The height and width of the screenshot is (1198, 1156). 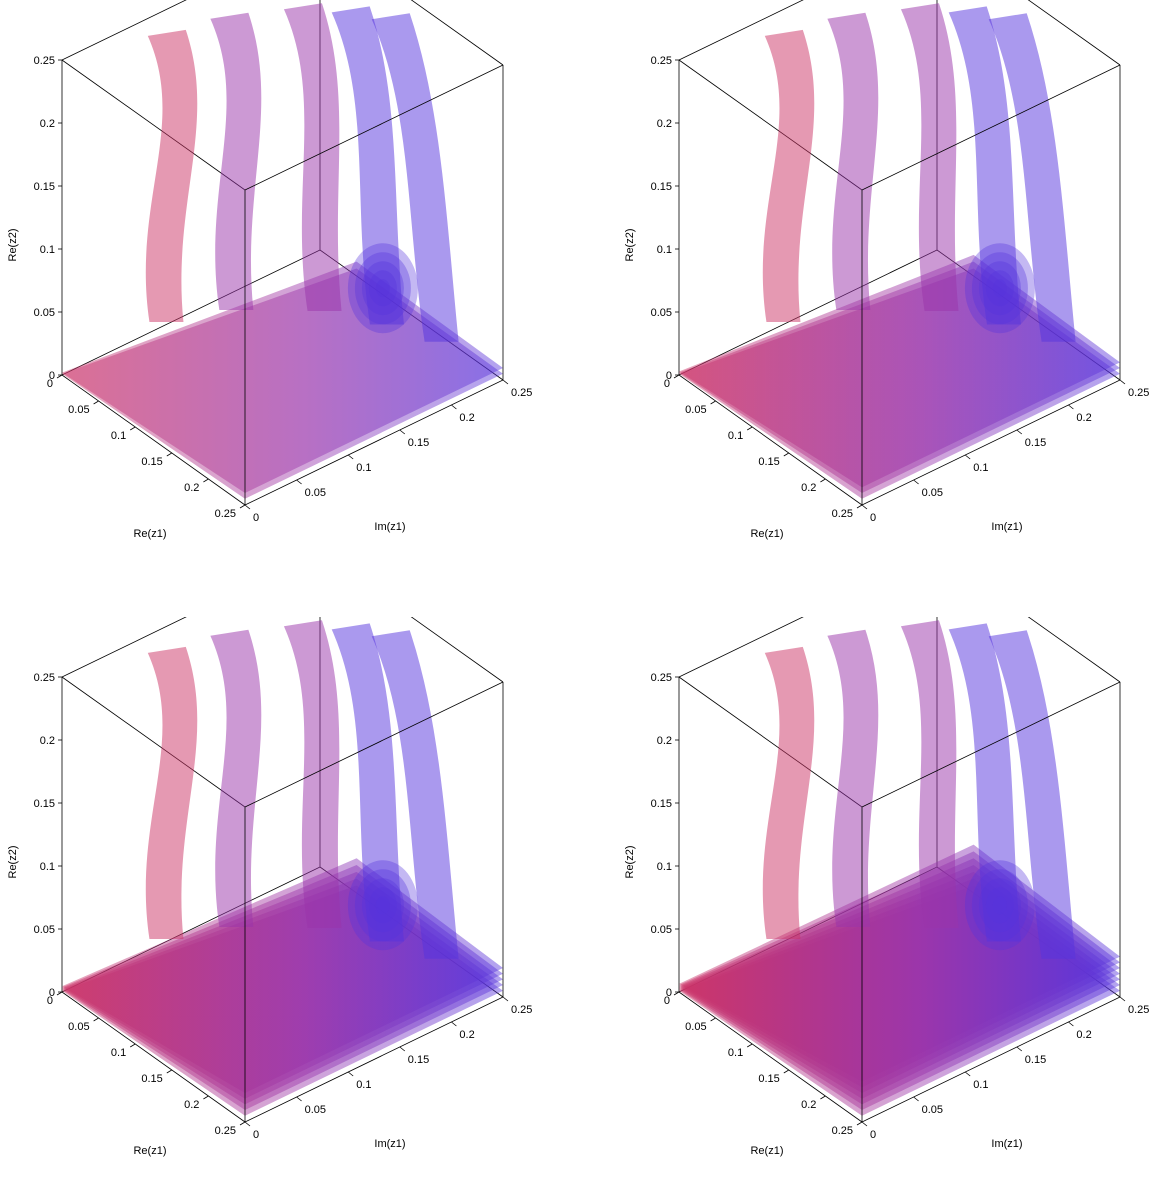 What do you see at coordinates (315, 1110) in the screenshot?
I see `y-tick-label: 0.05` at bounding box center [315, 1110].